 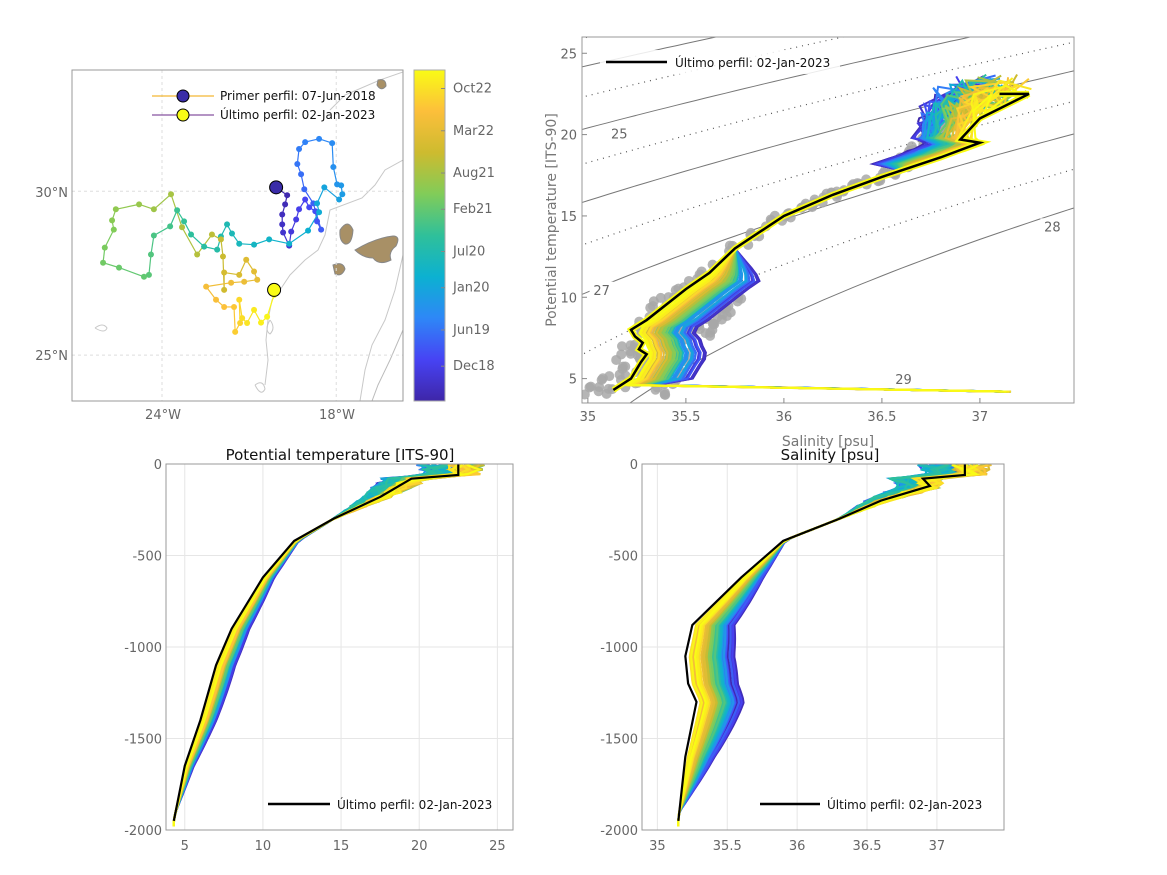 What do you see at coordinates (274, 289) in the screenshot?
I see `last-profile-marker` at bounding box center [274, 289].